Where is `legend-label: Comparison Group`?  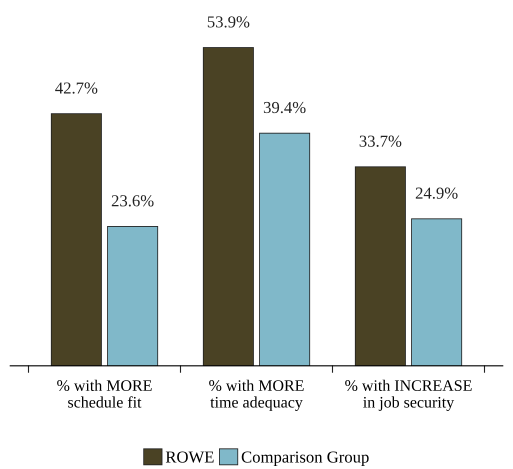 legend-label: Comparison Group is located at coordinates (305, 458).